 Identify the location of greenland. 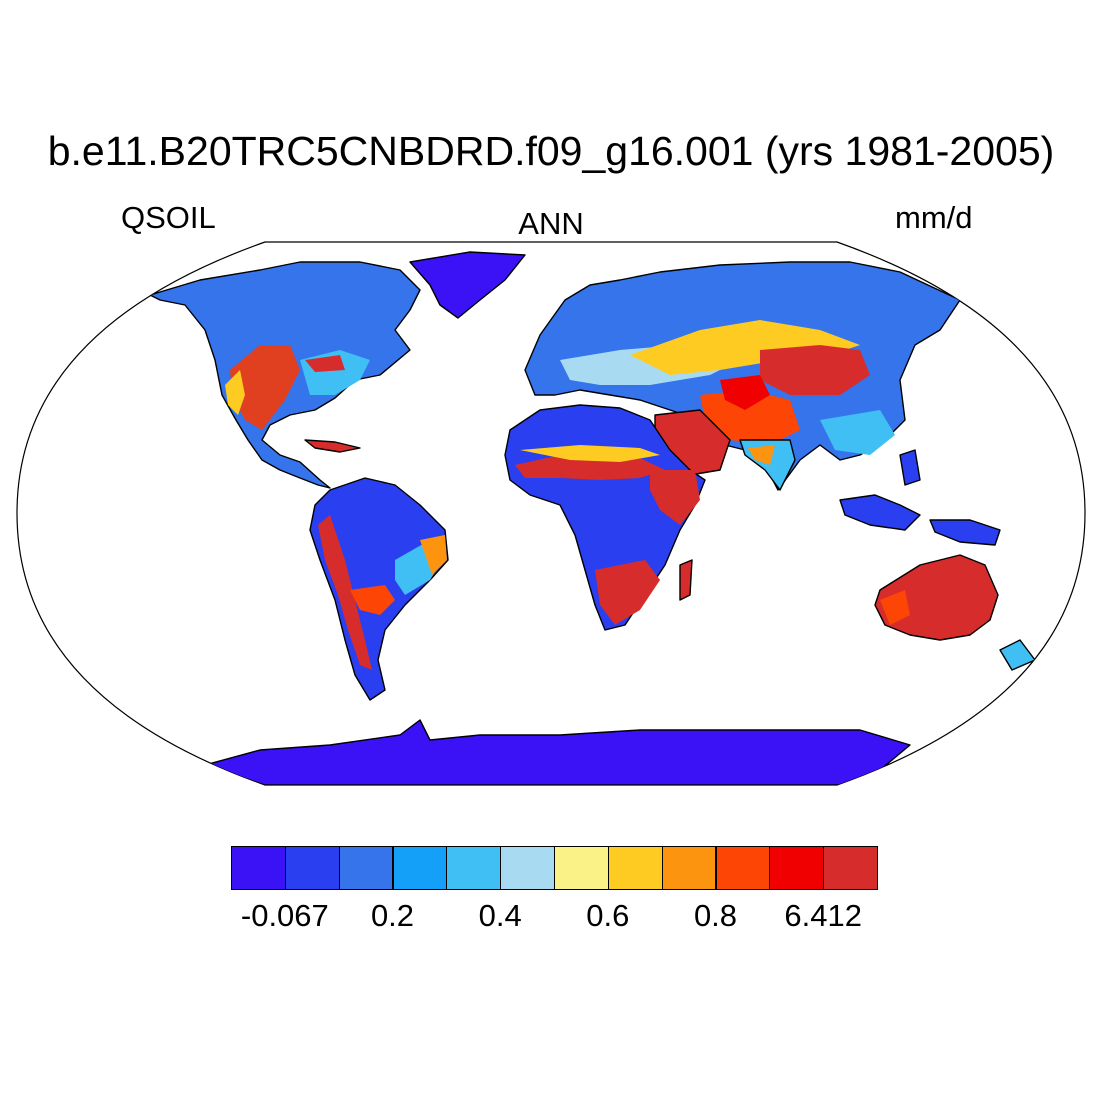
(467, 285).